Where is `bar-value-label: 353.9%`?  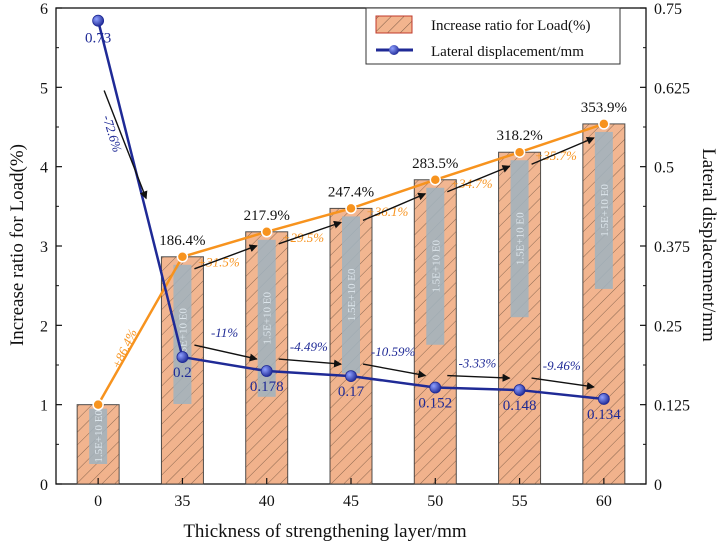
bar-value-label: 353.9% is located at coordinates (604, 108).